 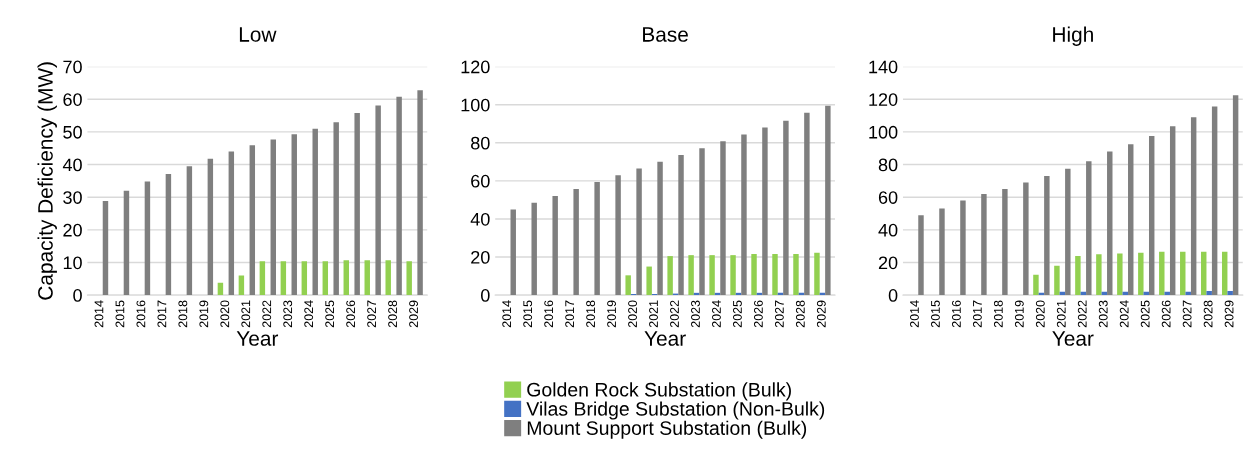 What do you see at coordinates (570, 314) in the screenshot?
I see `x-tick-label: 2017` at bounding box center [570, 314].